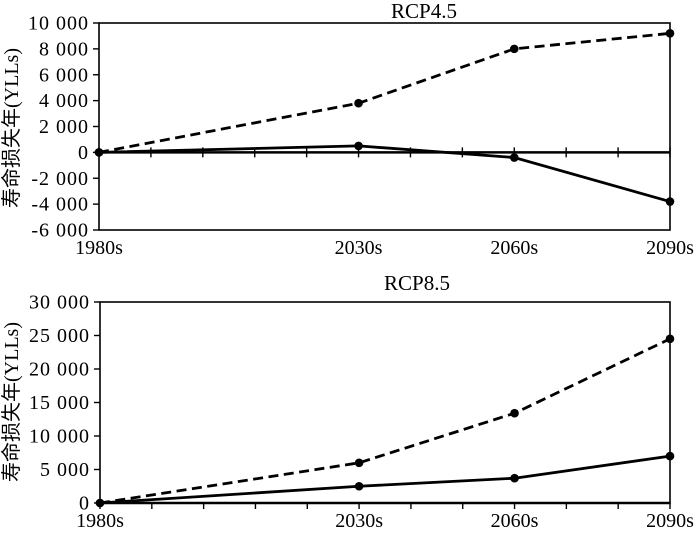 The width and height of the screenshot is (700, 536). I want to click on chart-title: RCP4.5, so click(424, 11).